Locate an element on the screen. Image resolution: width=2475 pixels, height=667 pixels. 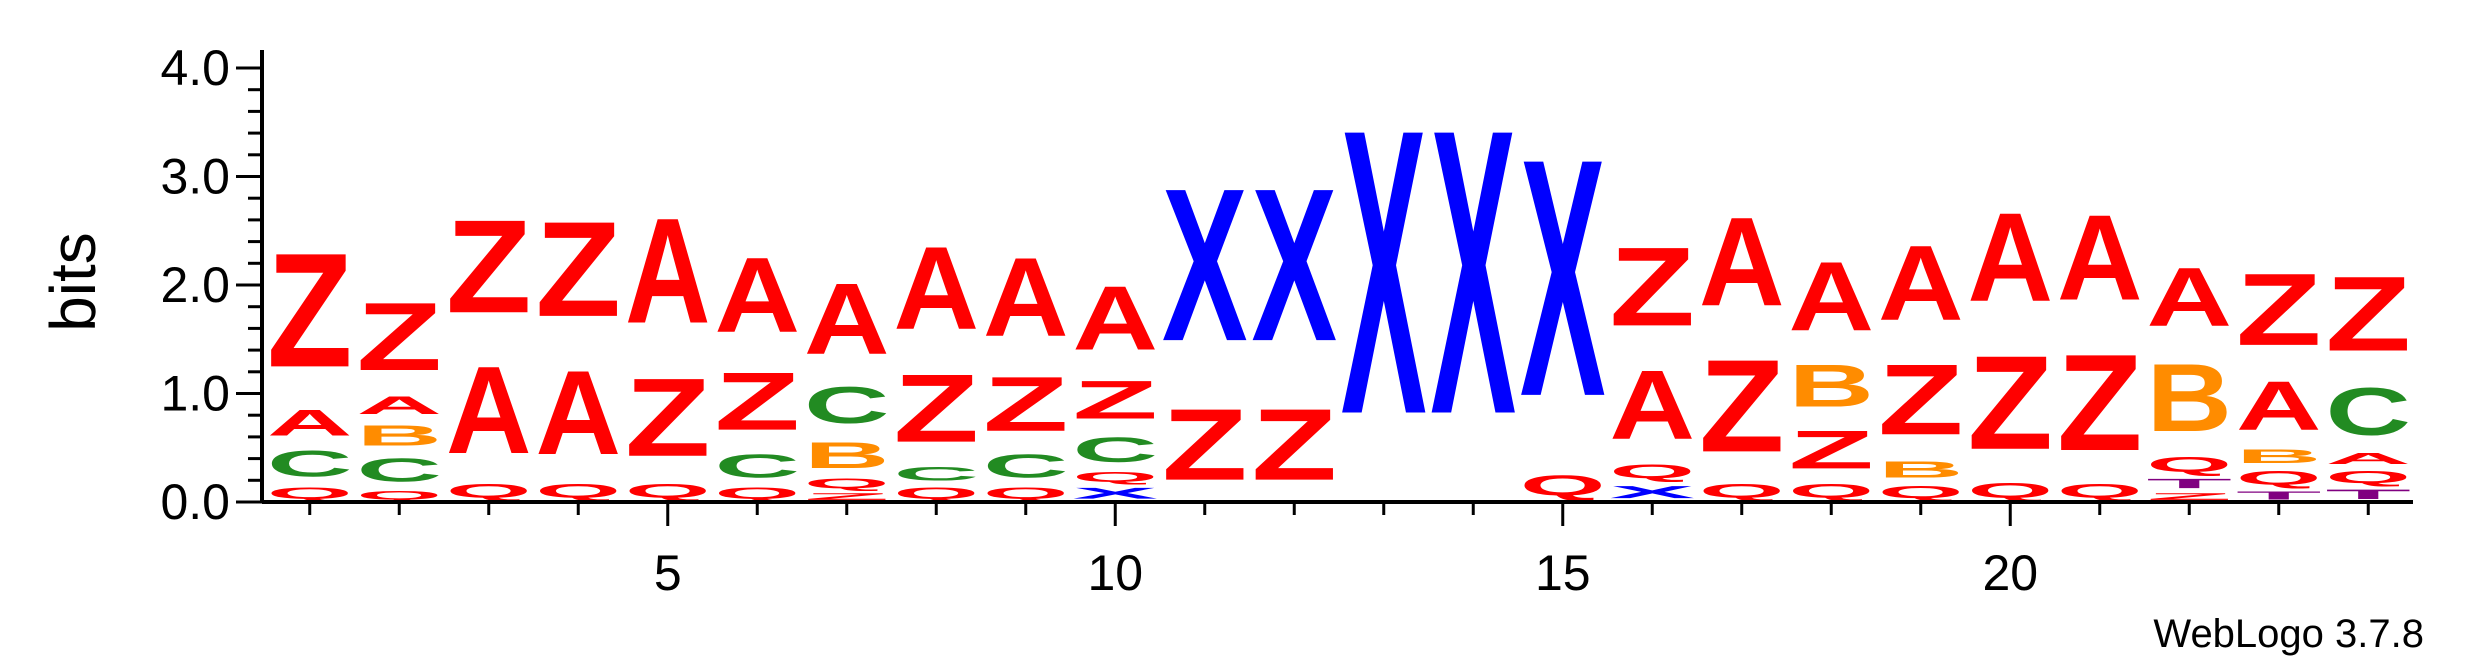
logo-column-20: QZA is located at coordinates (2010, 344).